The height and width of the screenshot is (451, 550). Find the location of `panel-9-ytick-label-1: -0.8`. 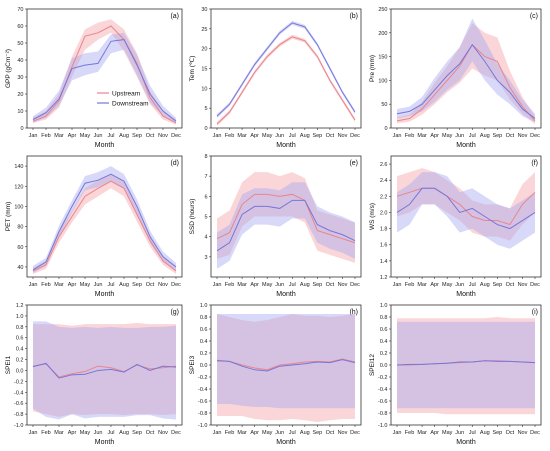

panel-9-ytick-label-1: -0.8 is located at coordinates (382, 414).